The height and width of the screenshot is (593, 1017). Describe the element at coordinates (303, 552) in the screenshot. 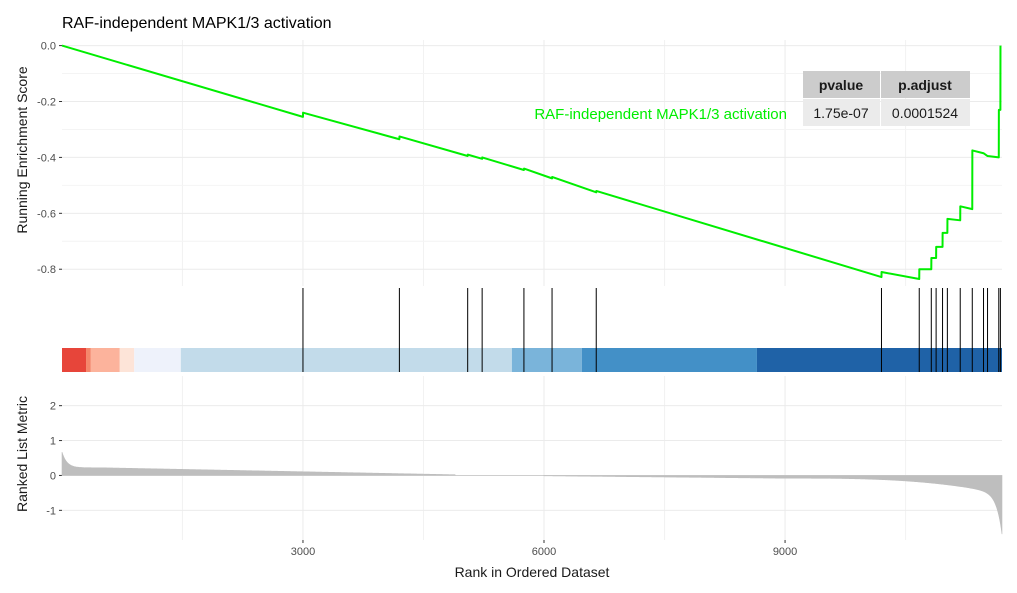

I see `x-tick-label: 3000` at that location.